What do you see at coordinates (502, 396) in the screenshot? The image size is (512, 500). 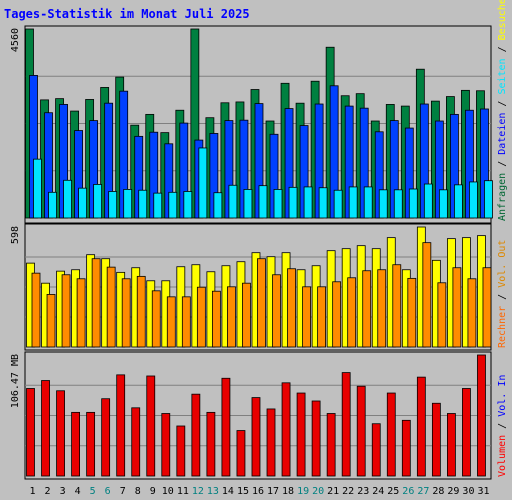 I see `legend-entry: Vol. In` at bounding box center [502, 396].